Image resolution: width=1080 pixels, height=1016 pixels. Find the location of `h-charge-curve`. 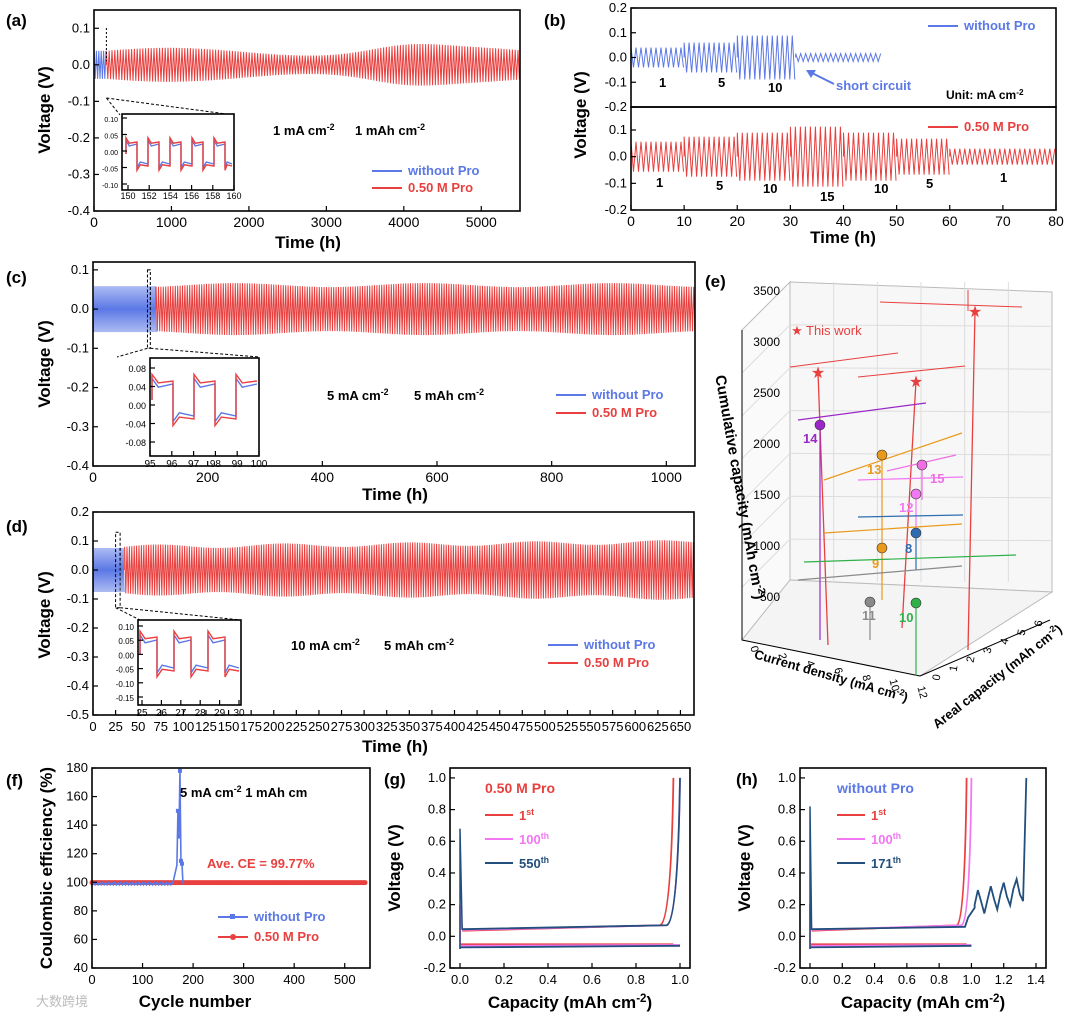

h-charge-curve is located at coordinates (919, 854).